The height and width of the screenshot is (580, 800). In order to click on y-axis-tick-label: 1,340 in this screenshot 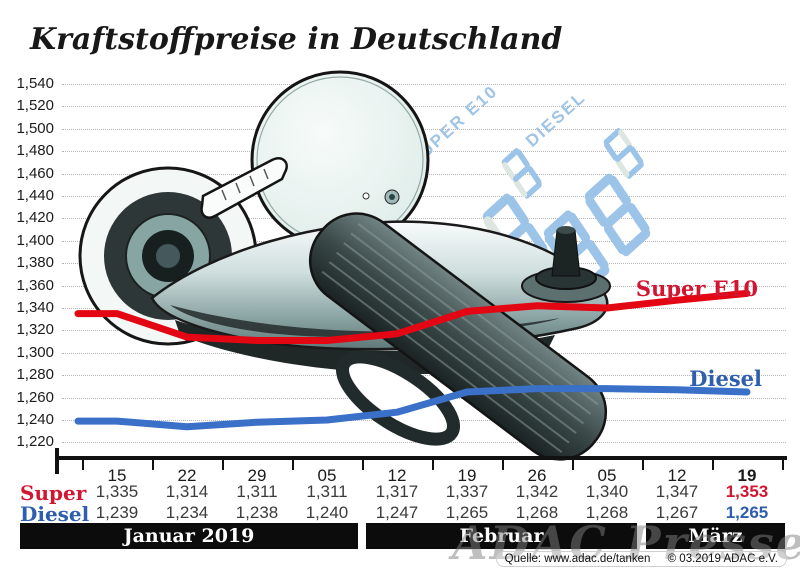, I will do `click(35, 307)`.